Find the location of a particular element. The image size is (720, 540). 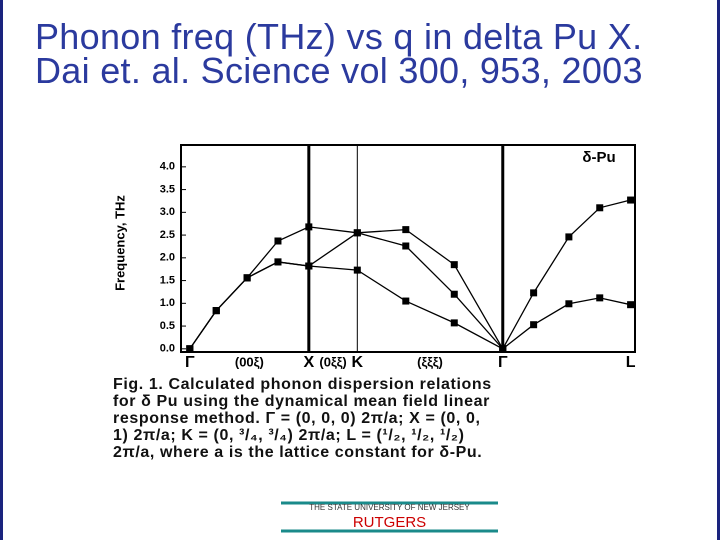

y-tick-label: 1.0 is located at coordinates (167, 303).